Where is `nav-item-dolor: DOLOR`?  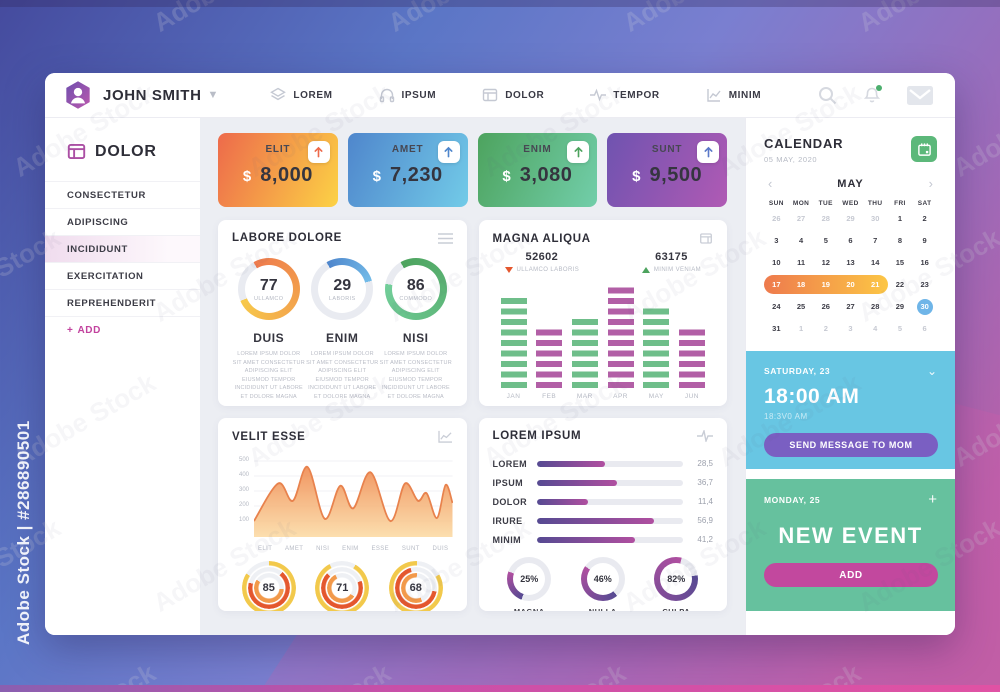
nav-item-dolor: DOLOR is located at coordinates (513, 95).